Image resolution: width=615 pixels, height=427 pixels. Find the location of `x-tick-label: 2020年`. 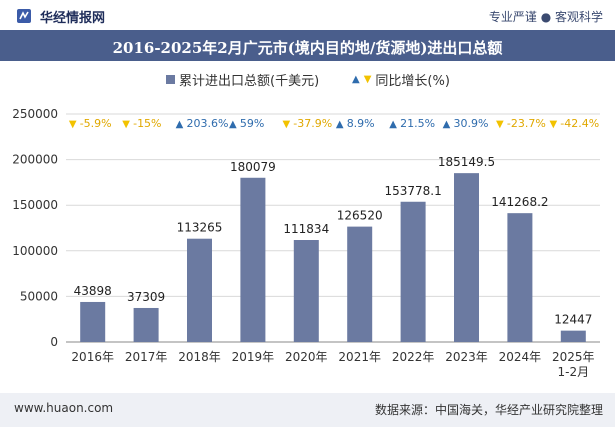

x-tick-label: 2020年 is located at coordinates (306, 357).